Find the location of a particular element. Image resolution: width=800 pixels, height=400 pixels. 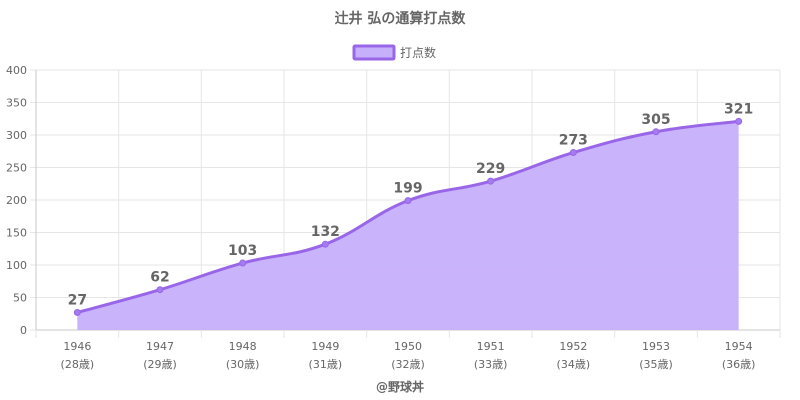

y-tick-label: 350 is located at coordinates (16, 103).